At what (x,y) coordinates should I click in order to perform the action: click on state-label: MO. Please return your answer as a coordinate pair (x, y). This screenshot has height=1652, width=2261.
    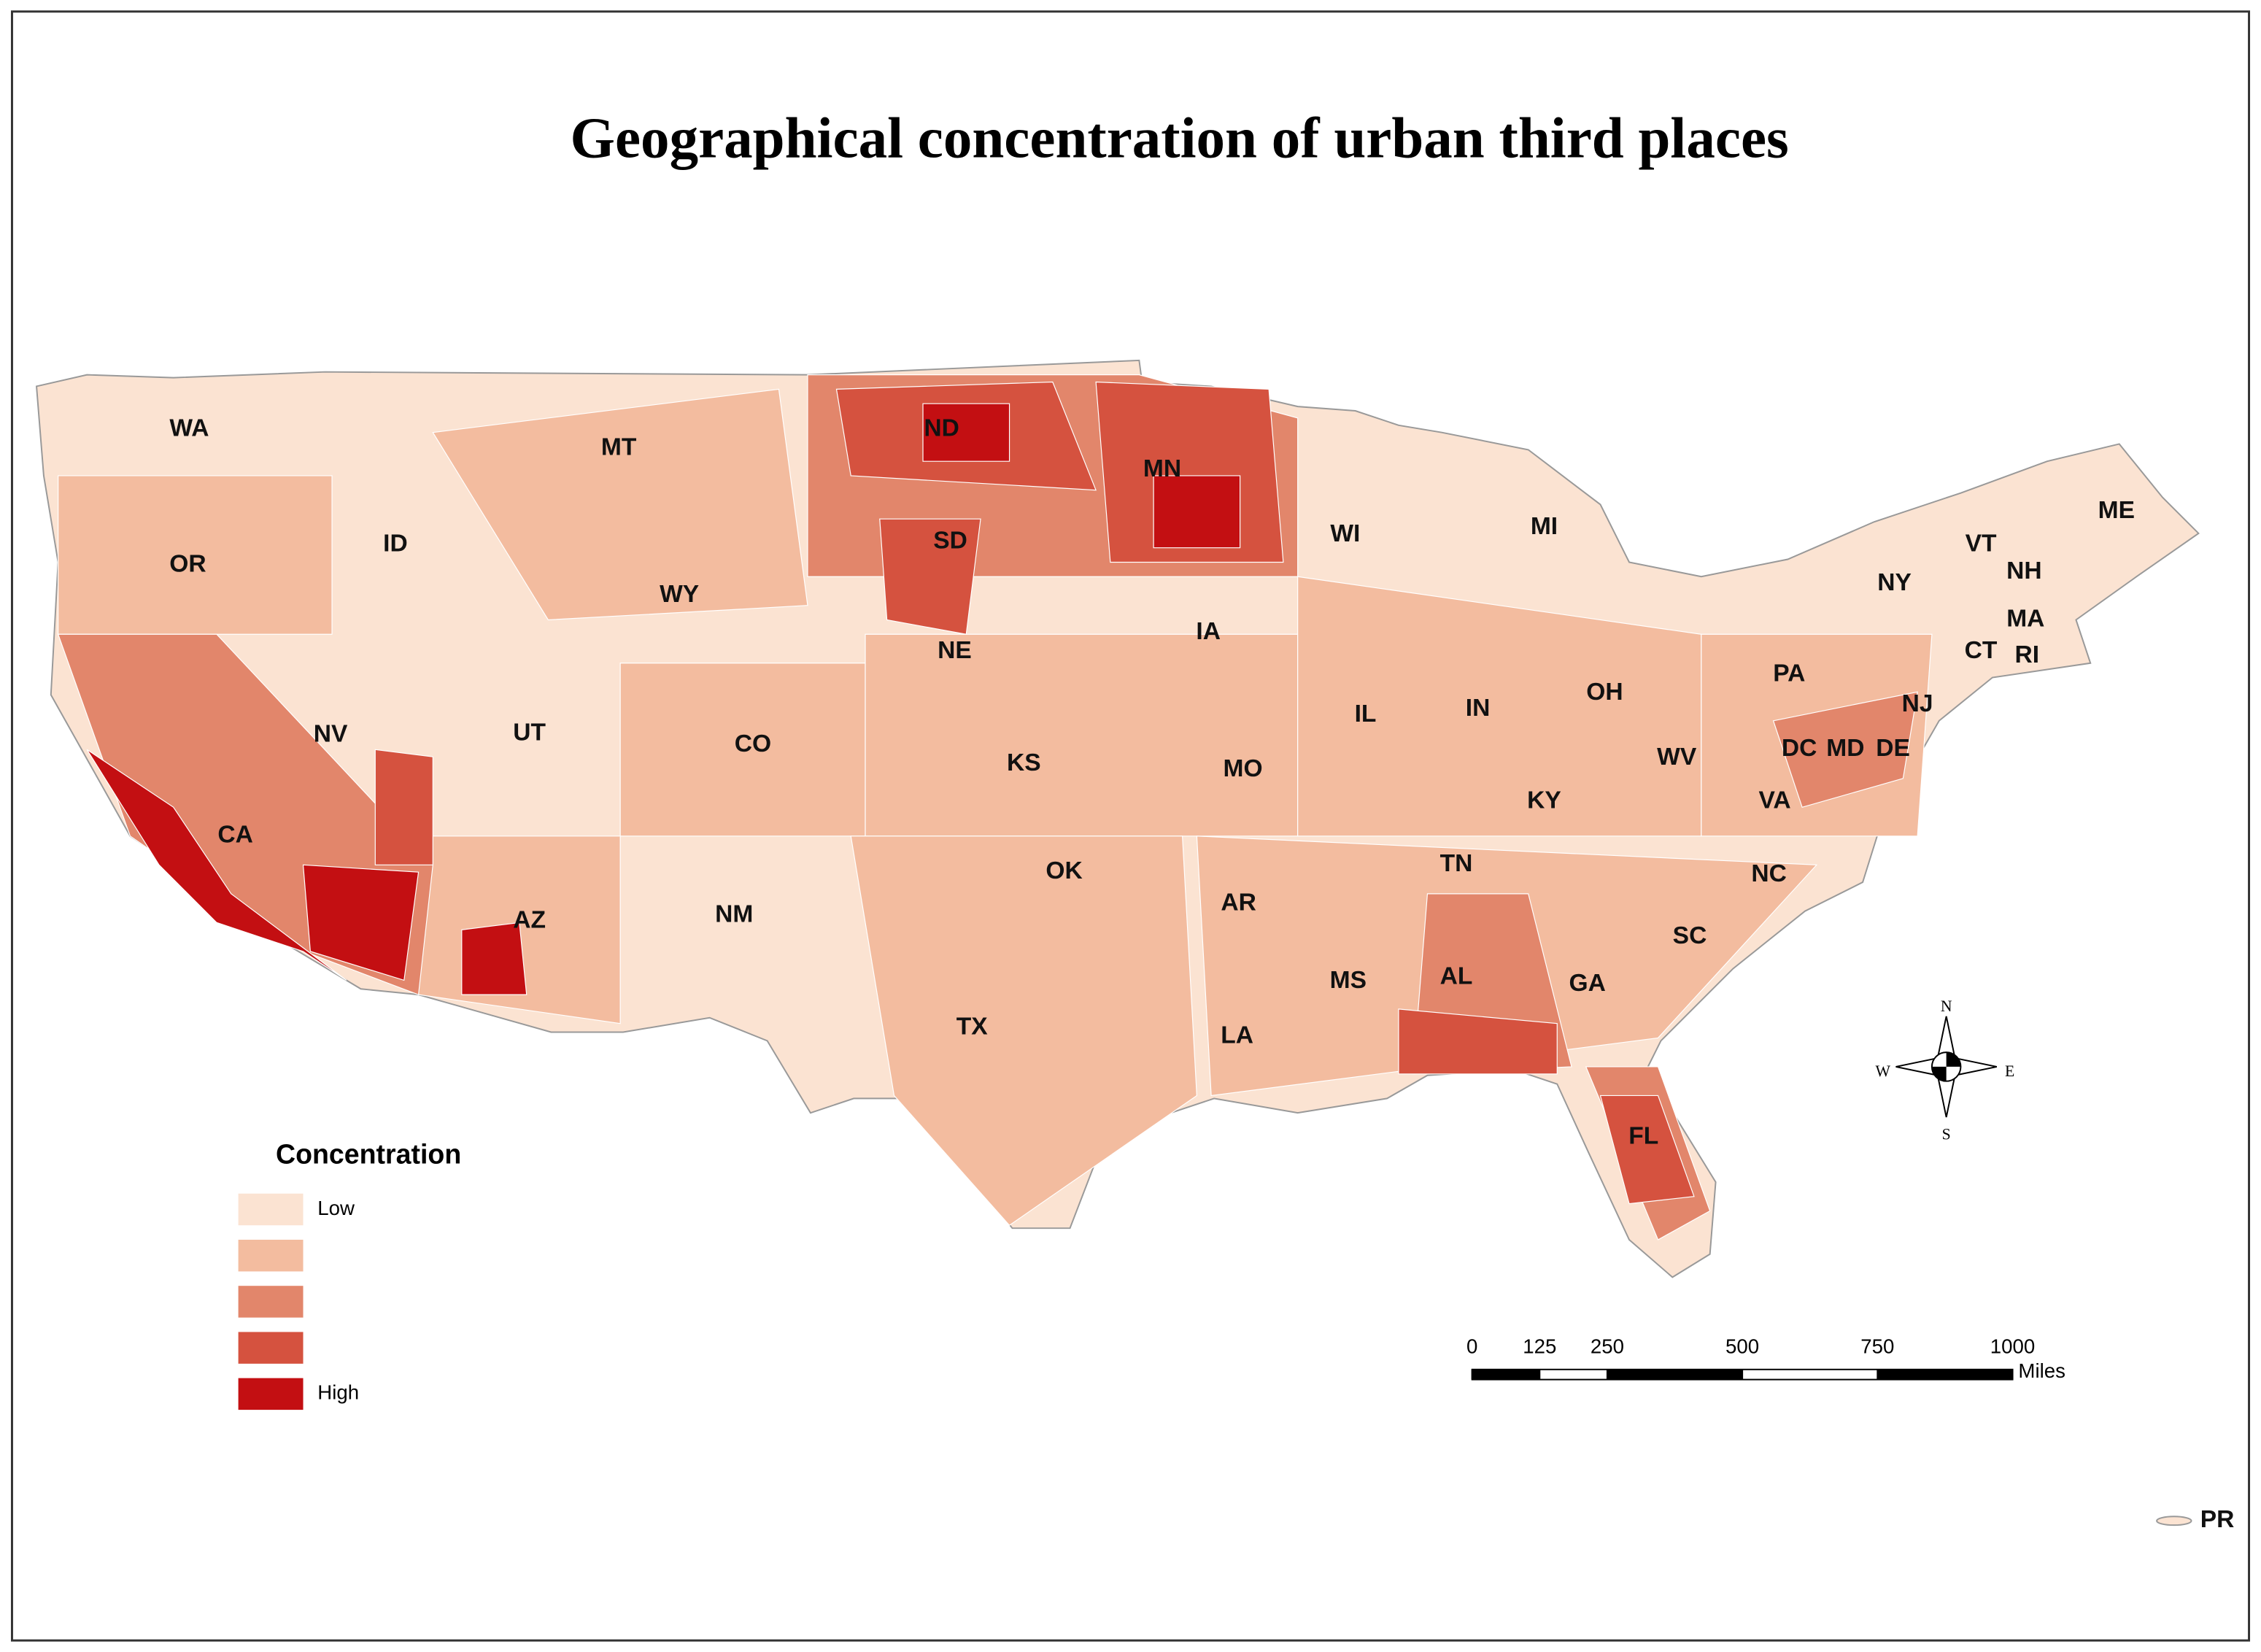
    Looking at the image, I should click on (1243, 769).